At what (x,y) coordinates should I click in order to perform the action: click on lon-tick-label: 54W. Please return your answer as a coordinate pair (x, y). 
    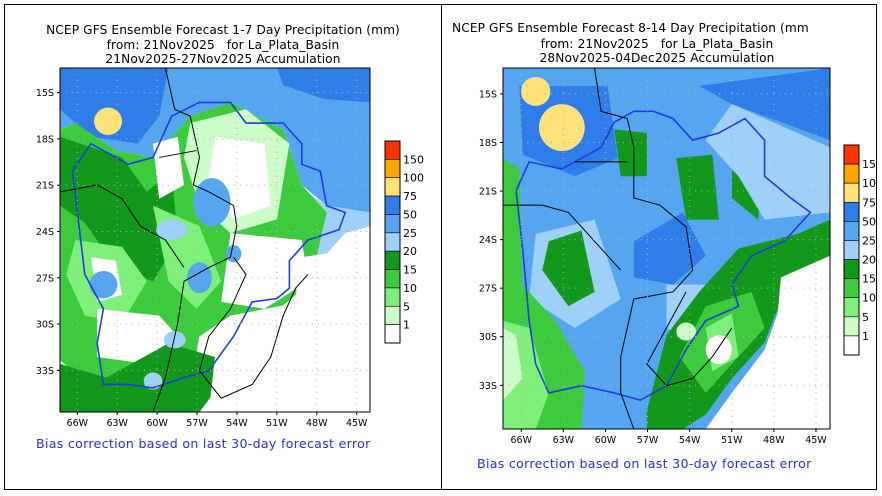
    Looking at the image, I should click on (237, 423).